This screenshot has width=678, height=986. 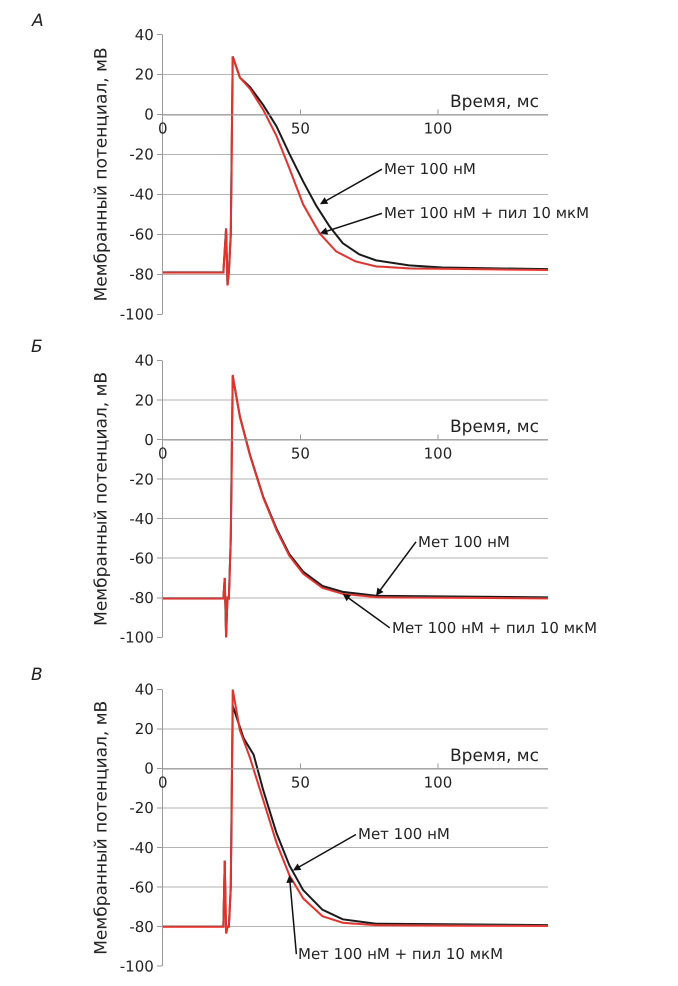 What do you see at coordinates (37, 675) in the screenshot?
I see `chart-title: В` at bounding box center [37, 675].